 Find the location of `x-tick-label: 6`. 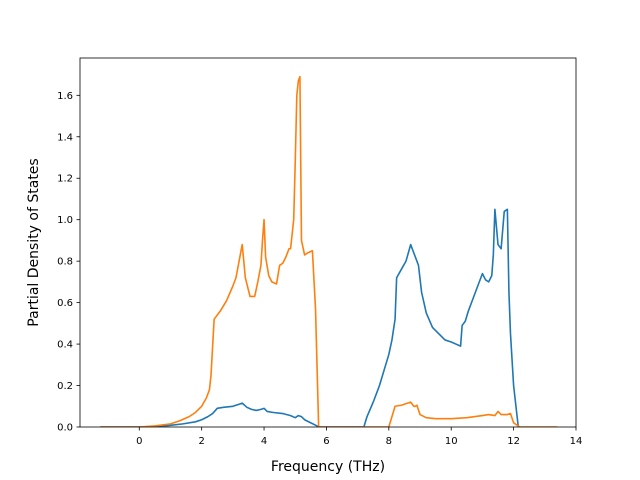

x-tick-label: 6 is located at coordinates (326, 441).